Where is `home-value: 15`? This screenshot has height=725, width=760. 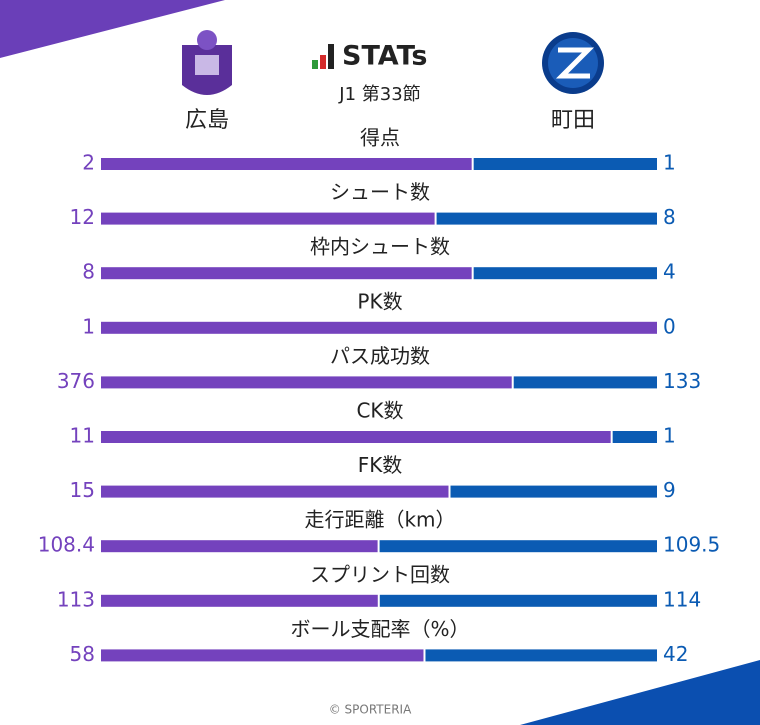
home-value: 15 is located at coordinates (82, 490).